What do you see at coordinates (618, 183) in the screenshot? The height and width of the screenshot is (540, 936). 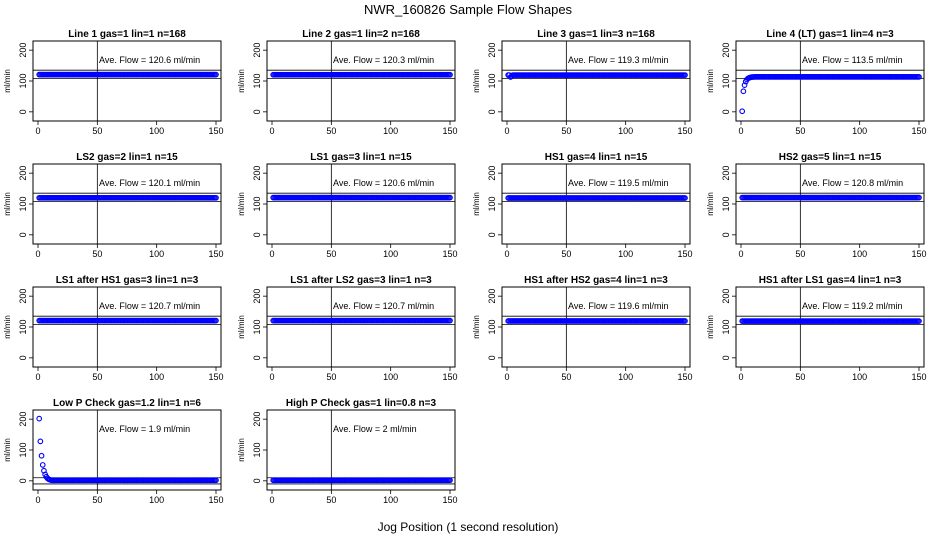 I see `average-flow-annotation: Ave. Flow = 119.5 ml/min` at bounding box center [618, 183].